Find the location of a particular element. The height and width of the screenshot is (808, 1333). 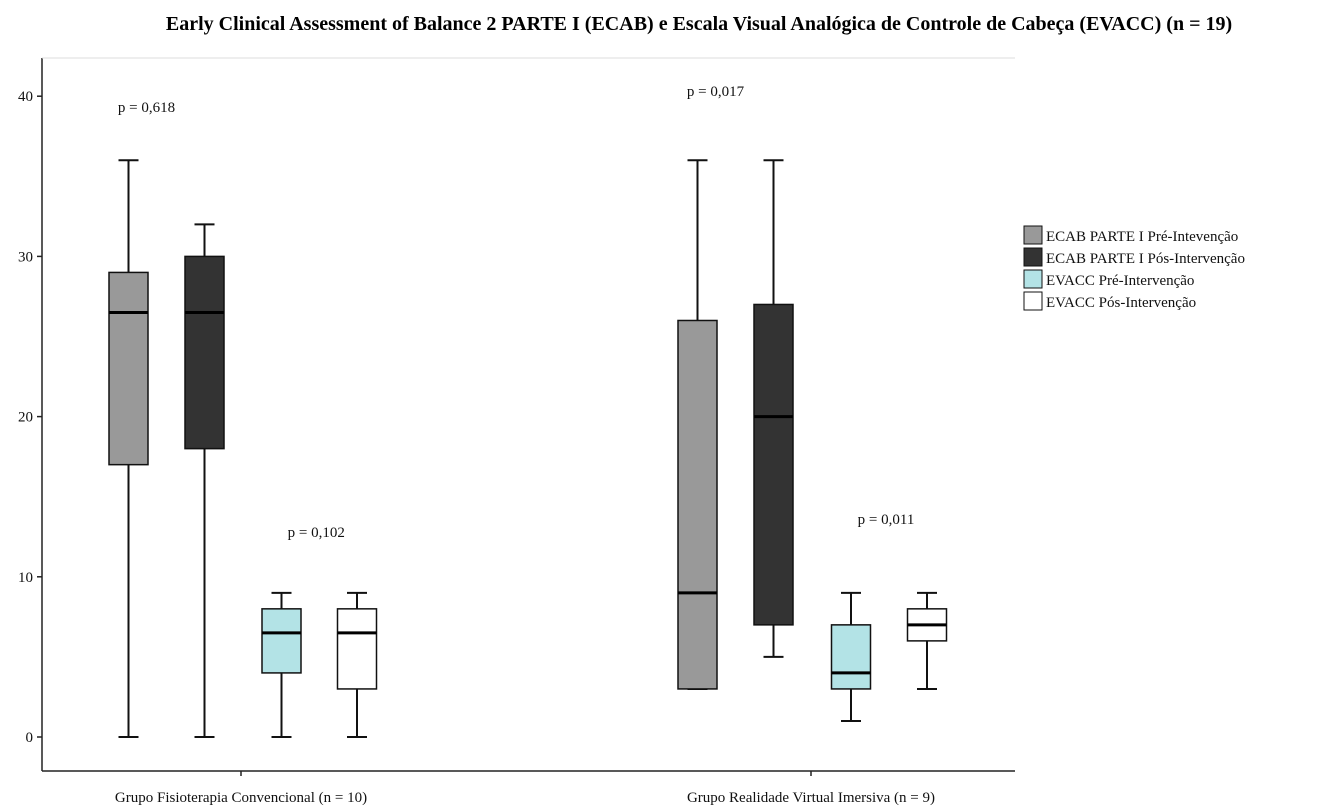

y-tick-label: 0 is located at coordinates (30, 738).